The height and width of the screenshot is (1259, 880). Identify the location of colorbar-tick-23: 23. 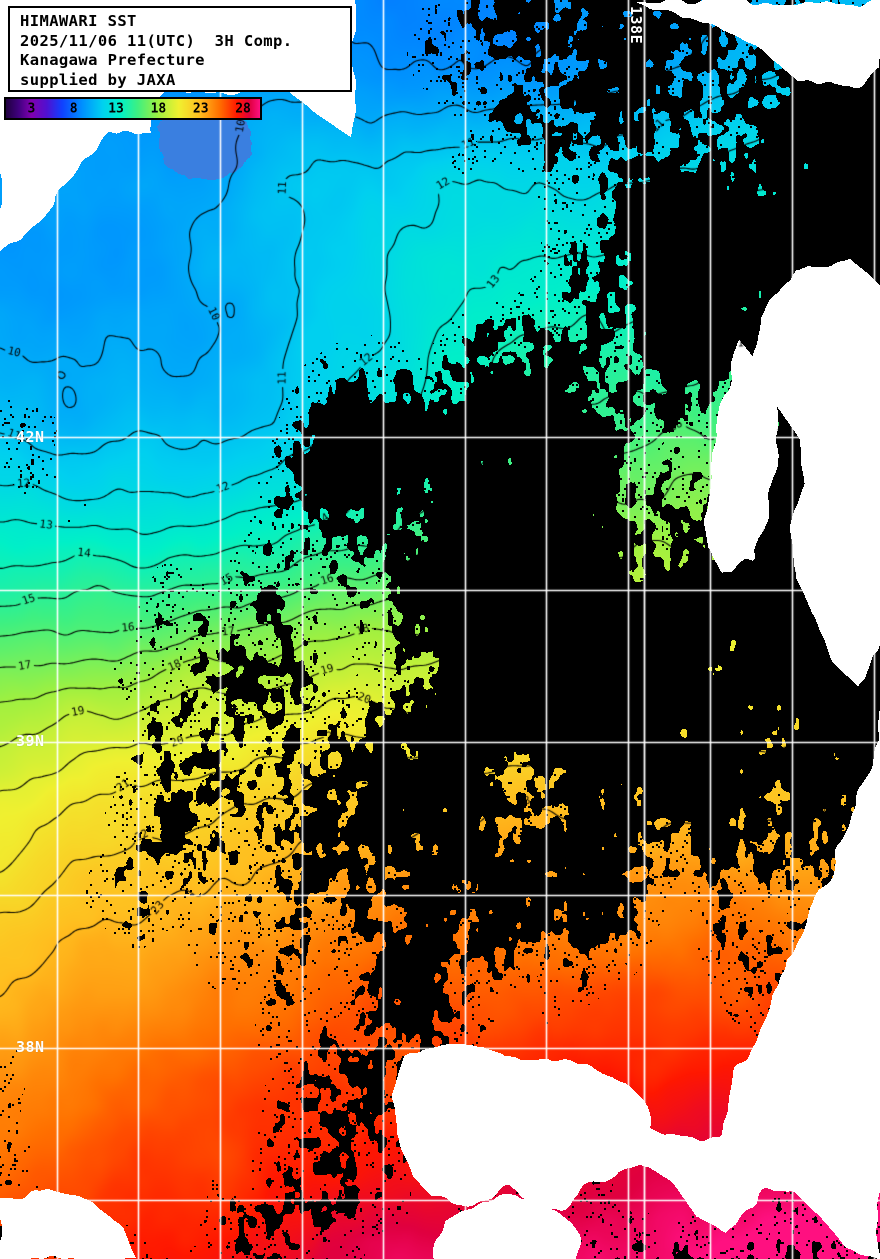
(200, 108).